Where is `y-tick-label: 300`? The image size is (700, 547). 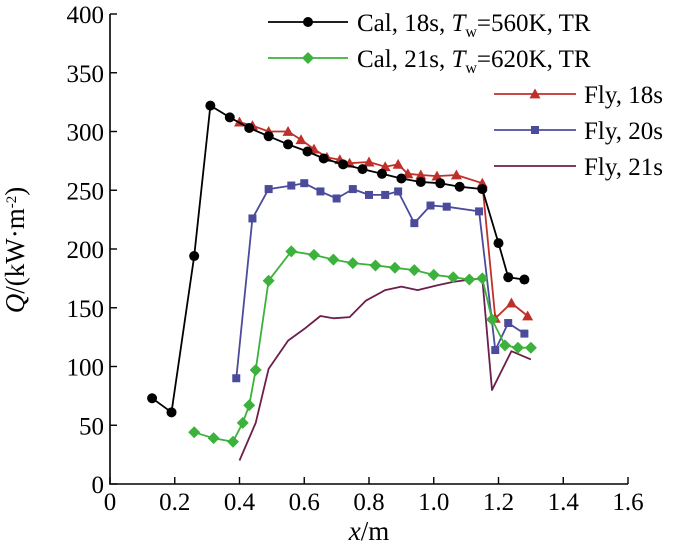 y-tick-label: 300 is located at coordinates (86, 133).